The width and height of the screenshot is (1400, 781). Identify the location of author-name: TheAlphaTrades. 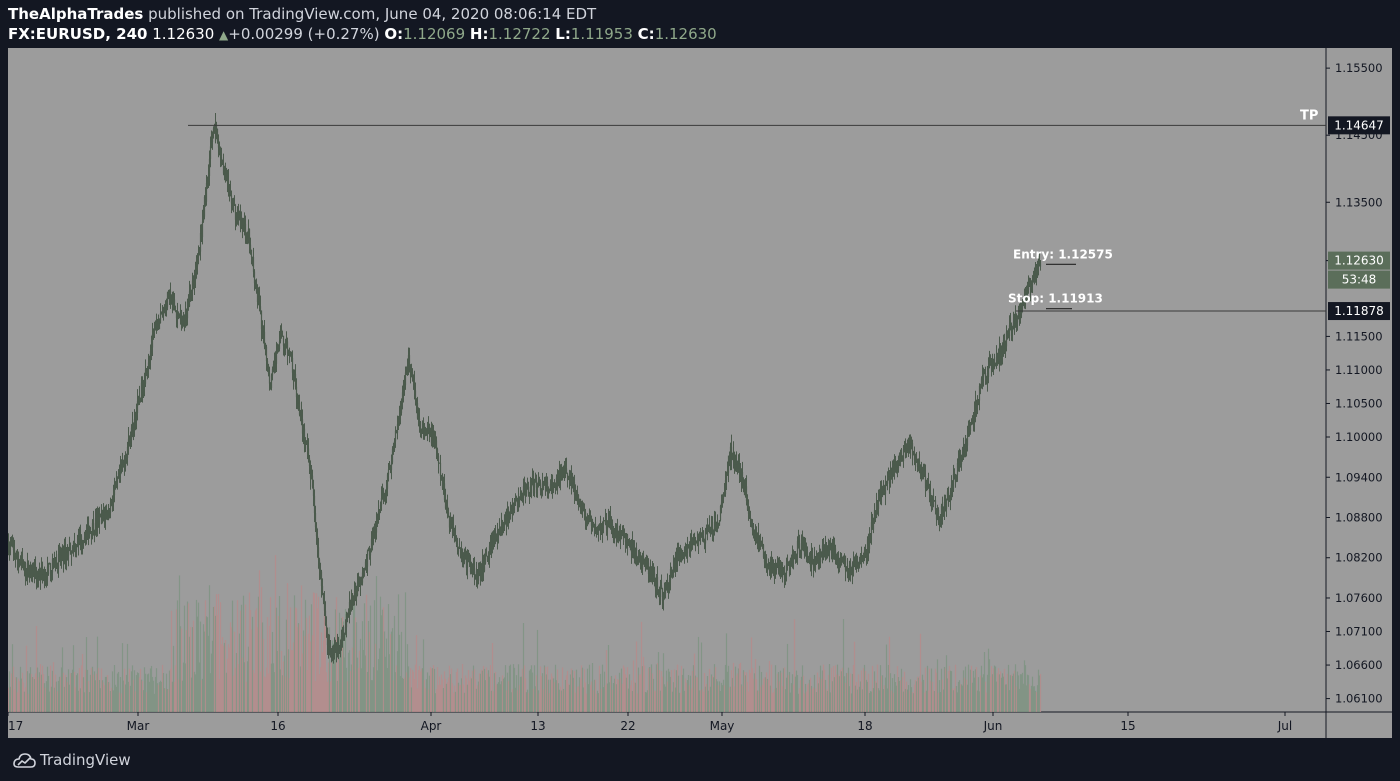
(76, 14).